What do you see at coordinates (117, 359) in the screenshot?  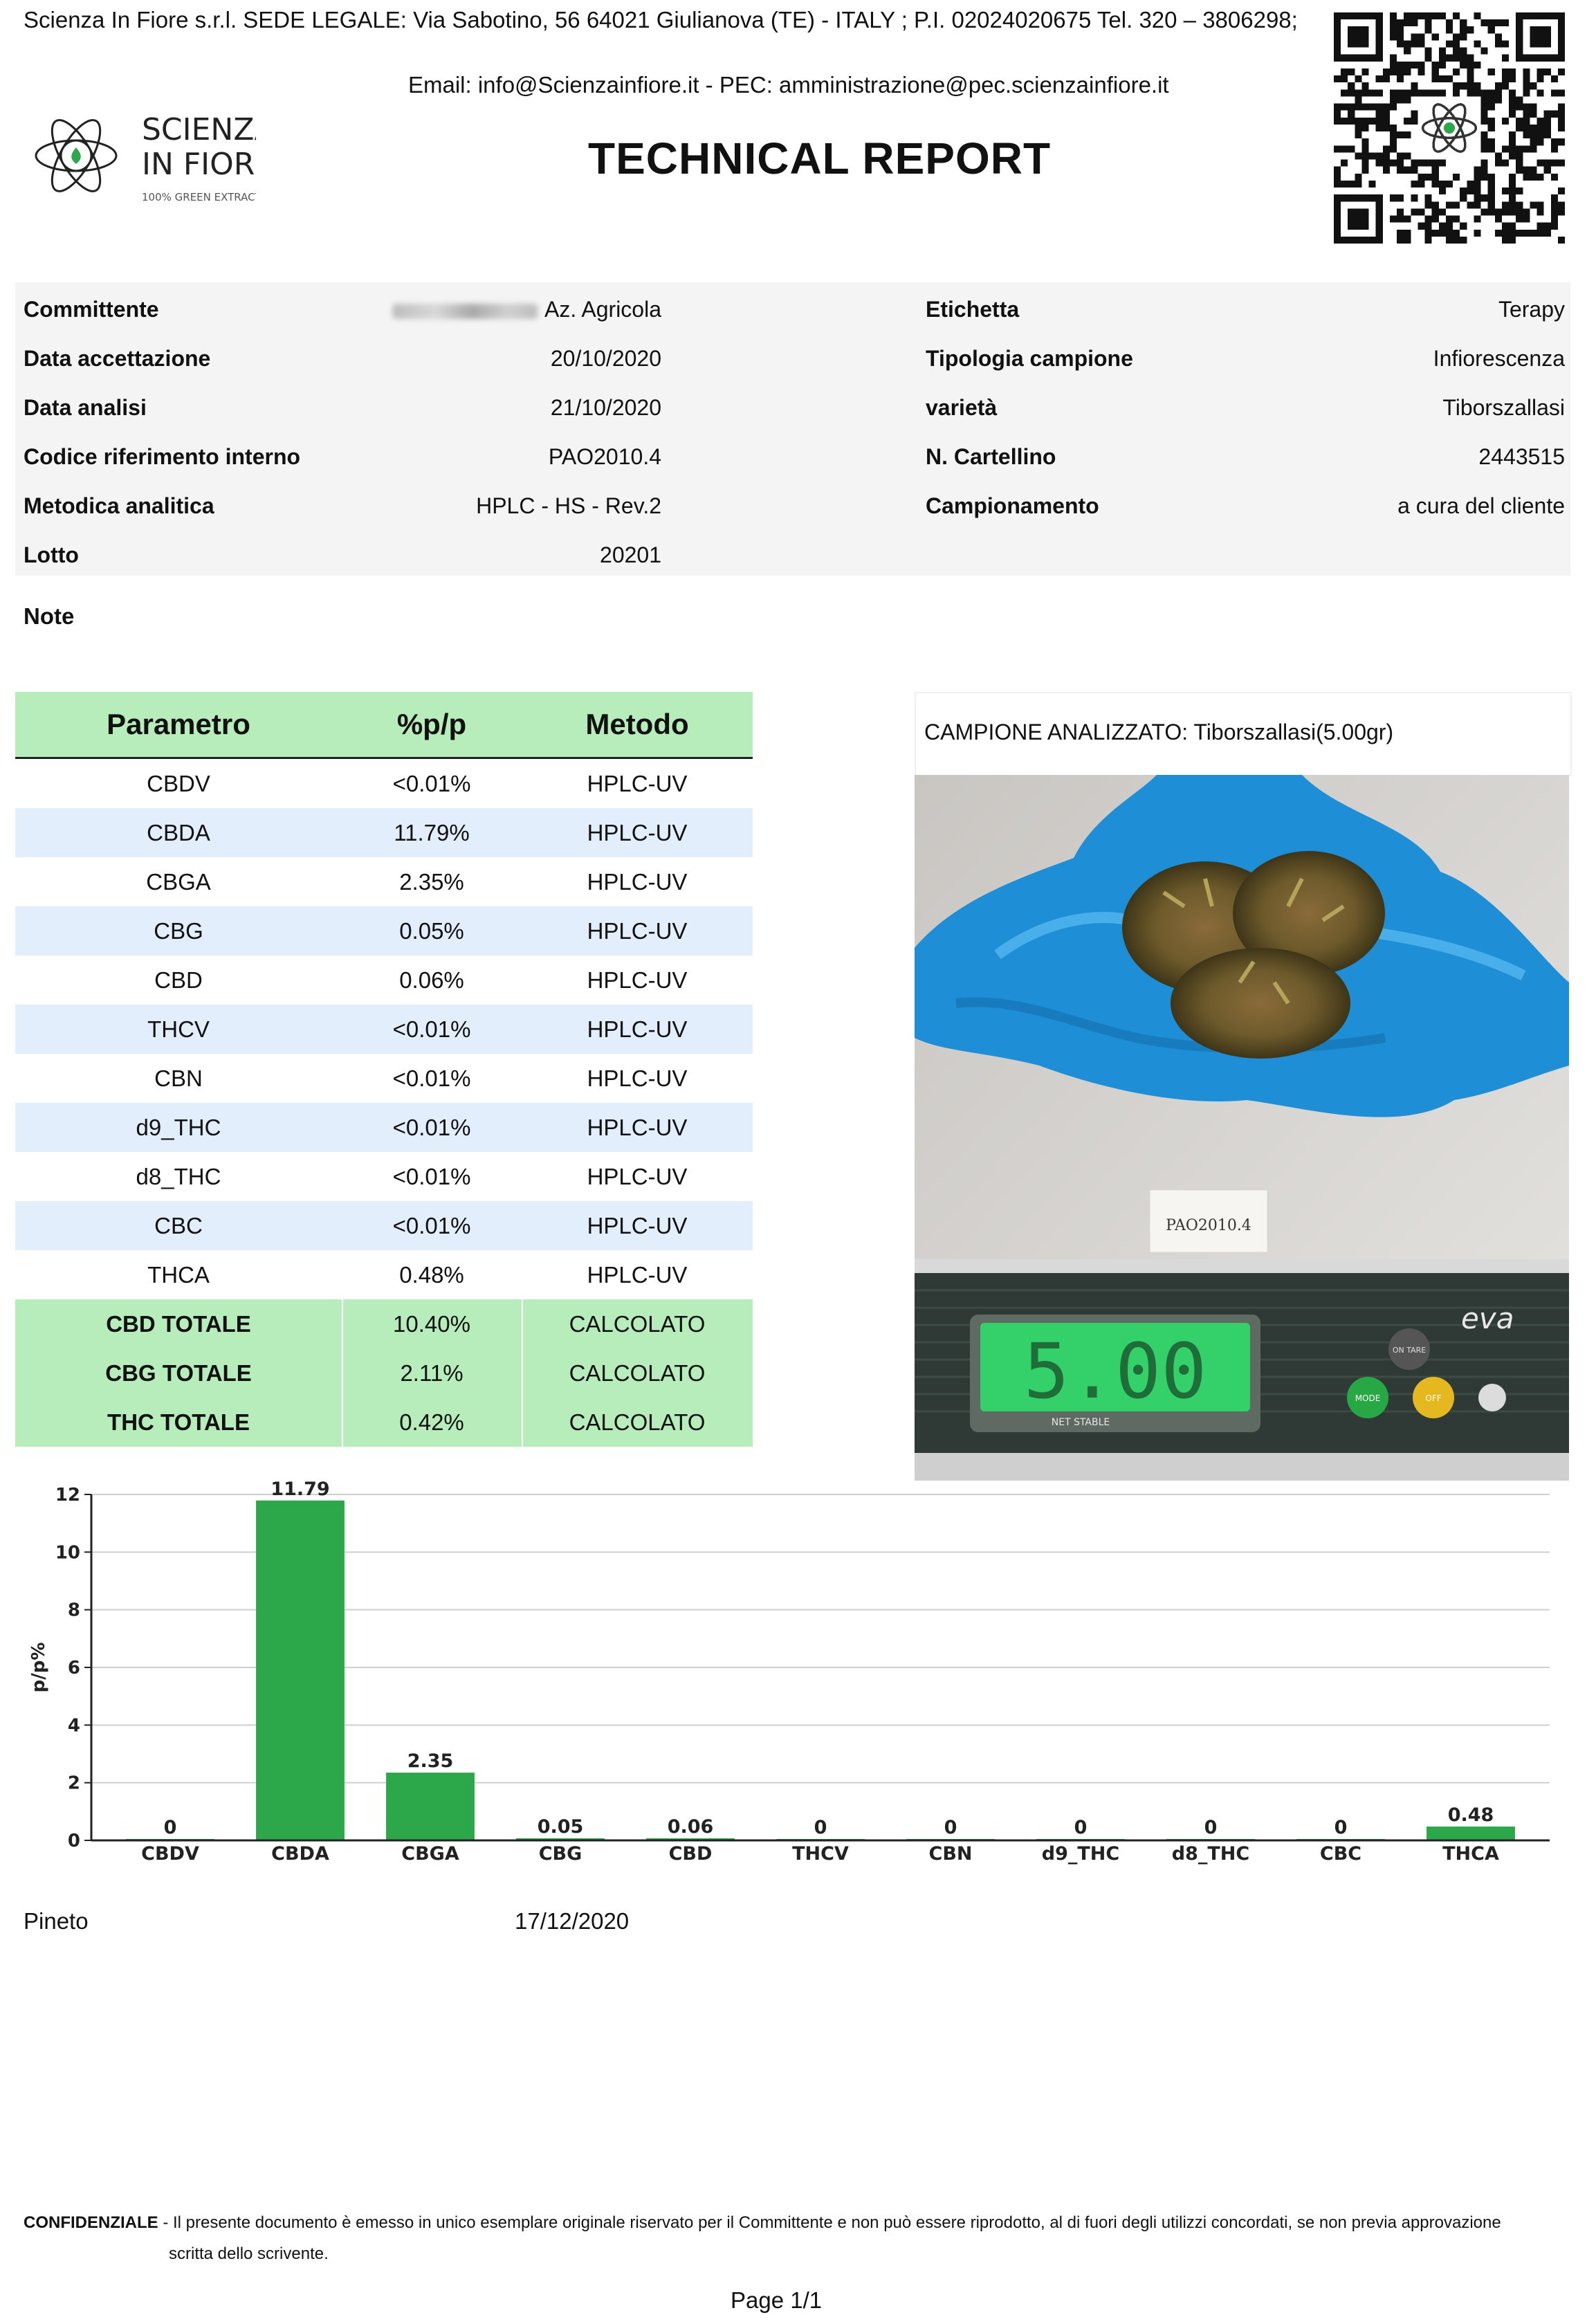 I see `info-left-label: Data accettazione` at bounding box center [117, 359].